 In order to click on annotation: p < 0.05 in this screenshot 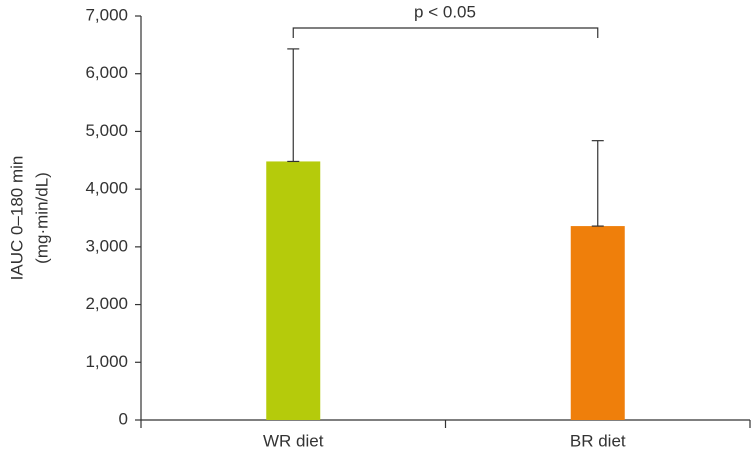, I will do `click(445, 11)`.